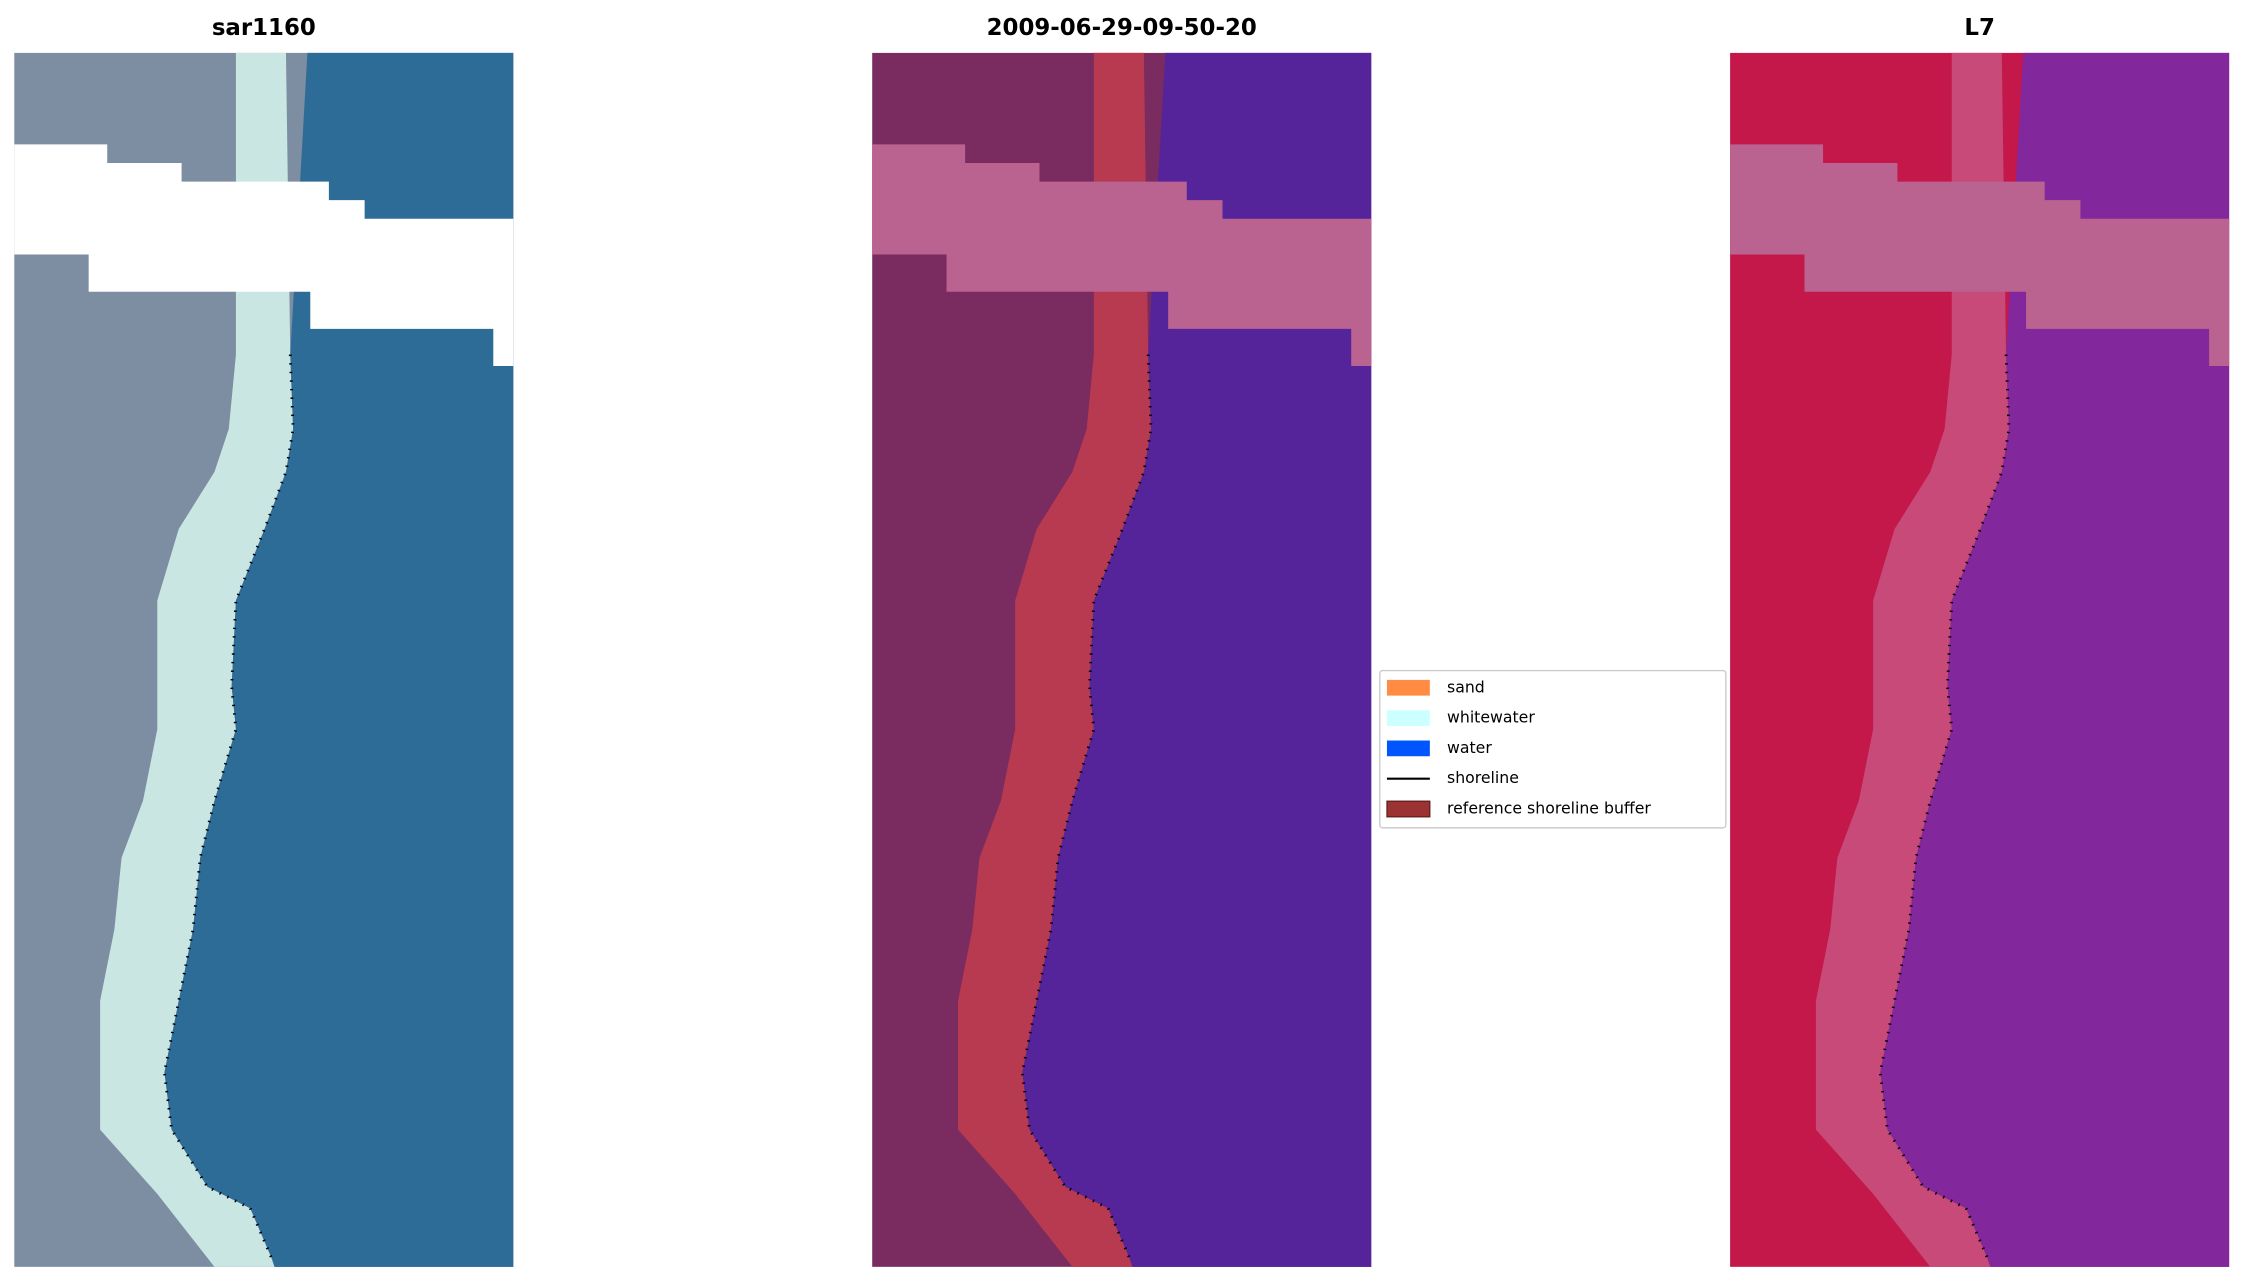 Image resolution: width=2242 pixels, height=1283 pixels. Describe the element at coordinates (1469, 747) in the screenshot. I see `legend-label: water` at that location.